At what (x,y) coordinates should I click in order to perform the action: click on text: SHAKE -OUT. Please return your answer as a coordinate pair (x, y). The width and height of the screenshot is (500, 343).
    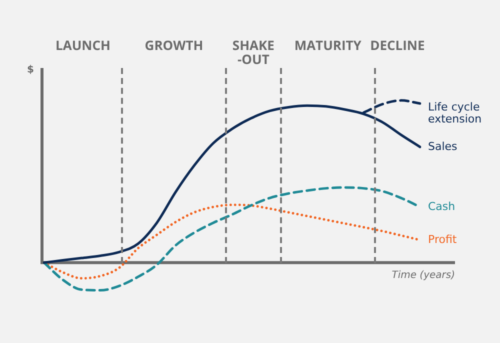
    Looking at the image, I should click on (253, 52).